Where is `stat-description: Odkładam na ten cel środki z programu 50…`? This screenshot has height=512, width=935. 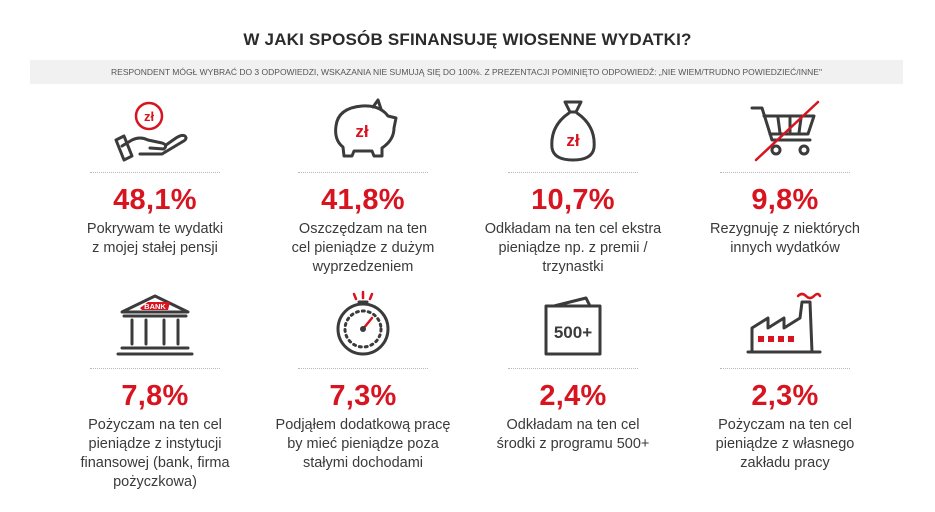
stat-description: Odkładam na ten cel środki z programu 50… is located at coordinates (573, 434).